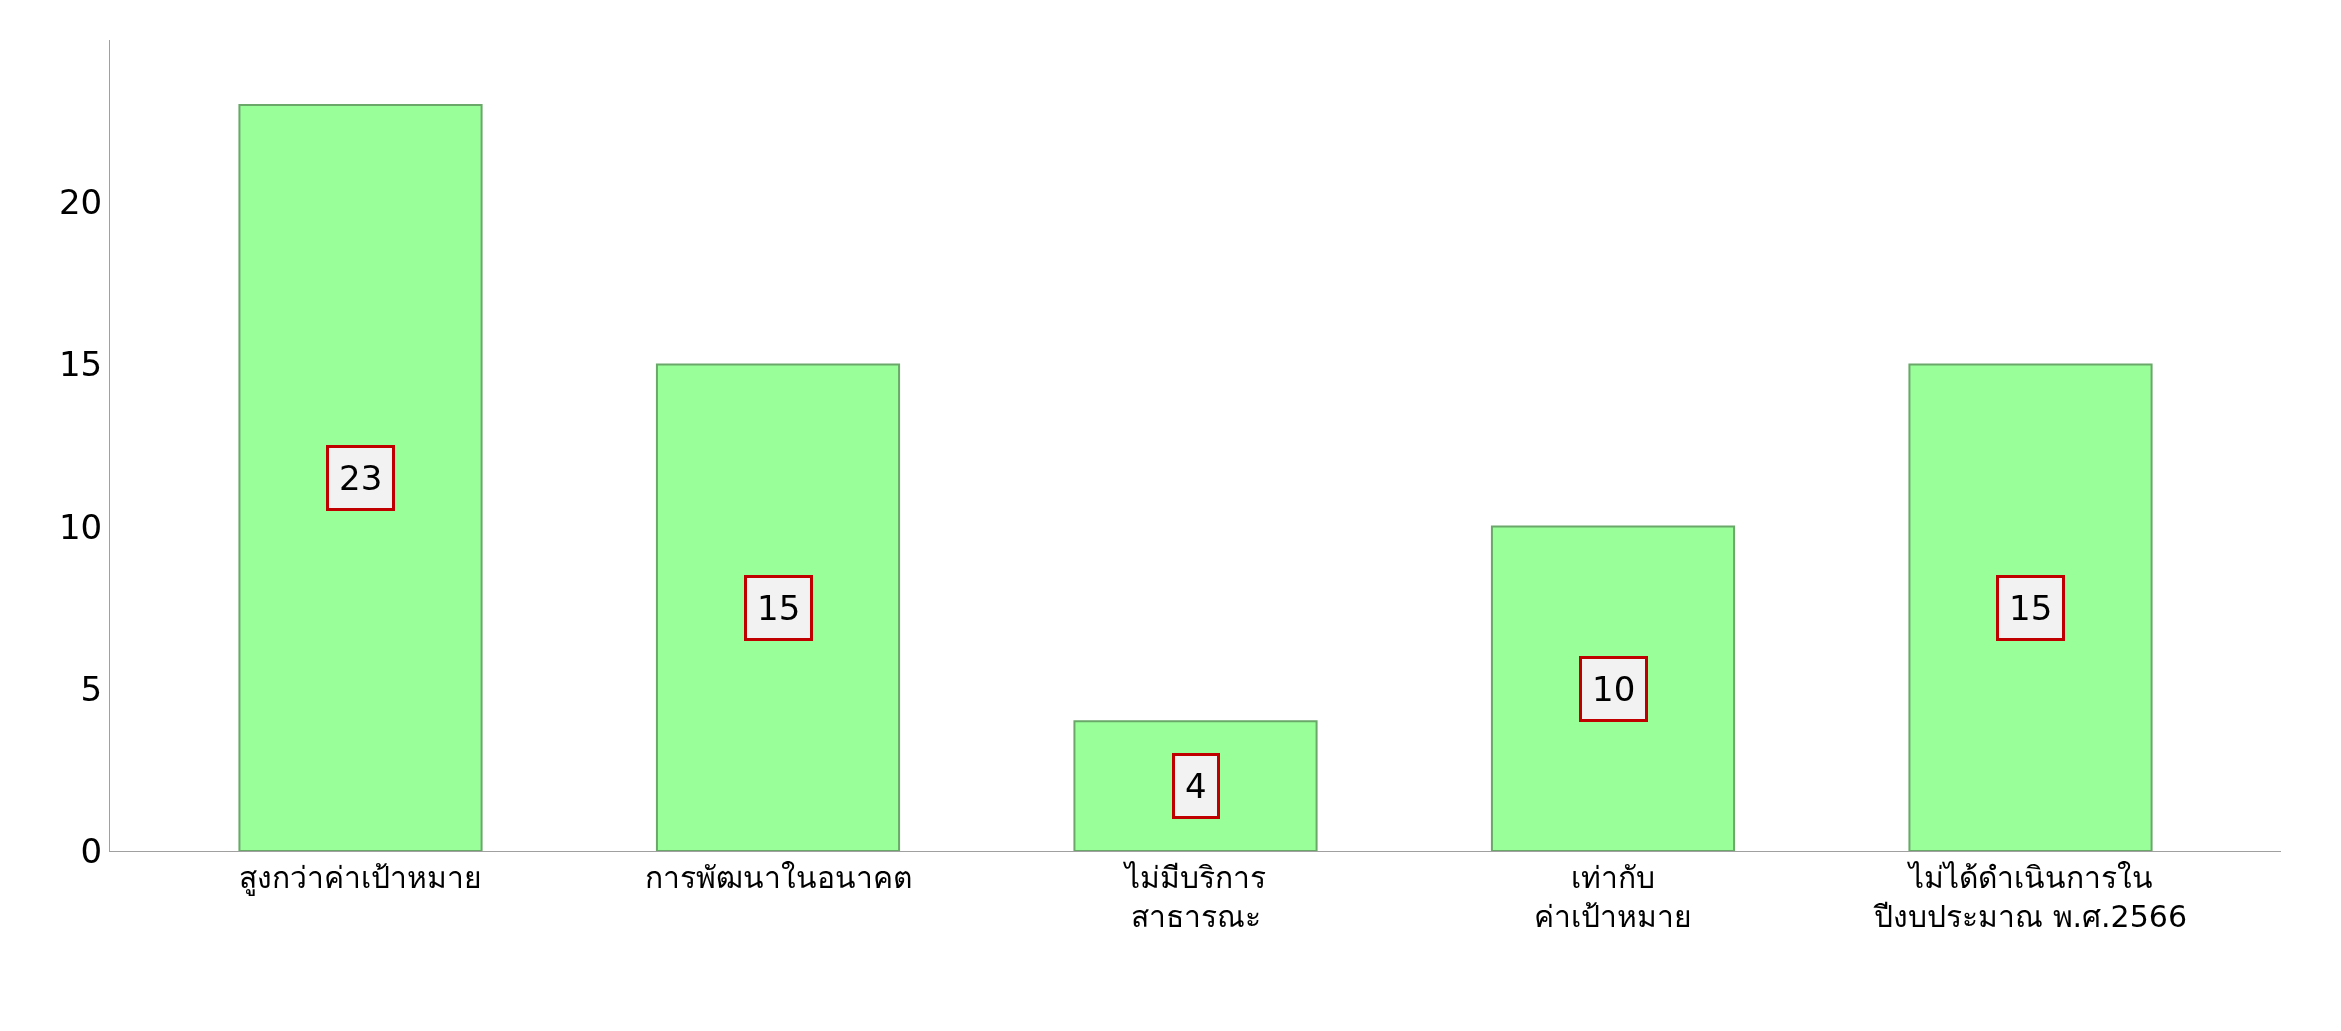 The width and height of the screenshot is (2341, 1031). I want to click on data-label: 23, so click(361, 478).